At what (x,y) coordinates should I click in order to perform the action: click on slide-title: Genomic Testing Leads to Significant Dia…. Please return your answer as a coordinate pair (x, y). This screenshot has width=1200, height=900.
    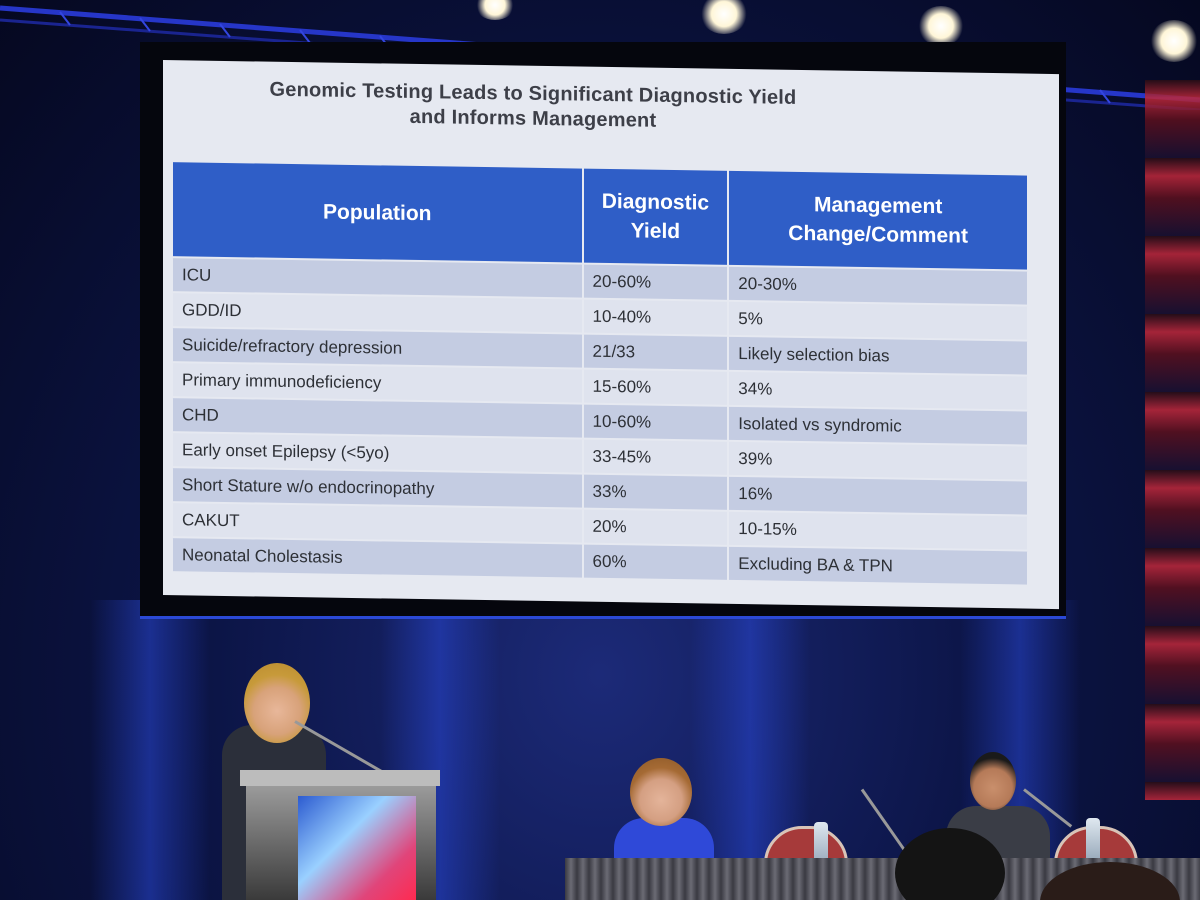
    Looking at the image, I should click on (533, 107).